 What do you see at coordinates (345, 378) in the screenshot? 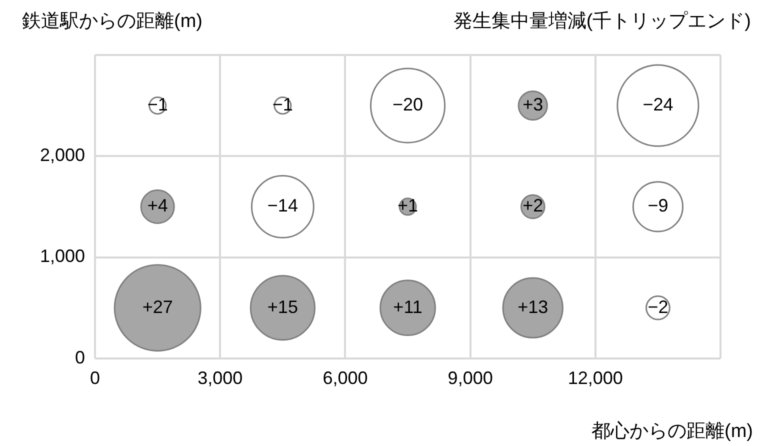
I see `x-tick-label: 6,000` at bounding box center [345, 378].